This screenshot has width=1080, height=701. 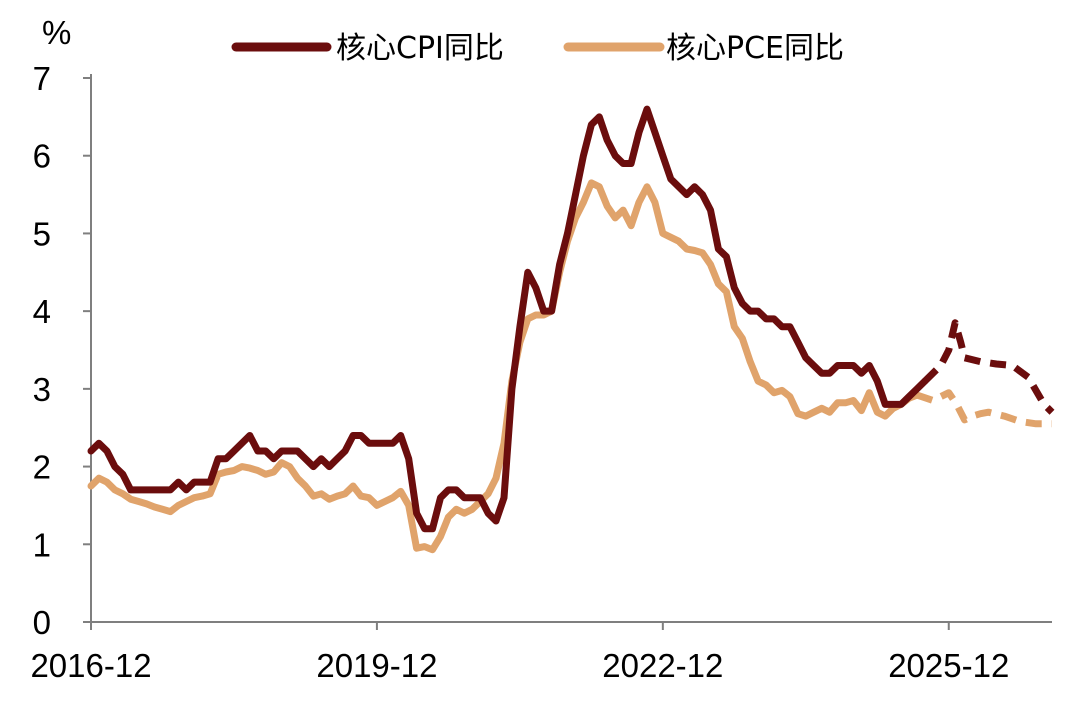 I want to click on x-tick-label: 2016-12, so click(x=90, y=665).